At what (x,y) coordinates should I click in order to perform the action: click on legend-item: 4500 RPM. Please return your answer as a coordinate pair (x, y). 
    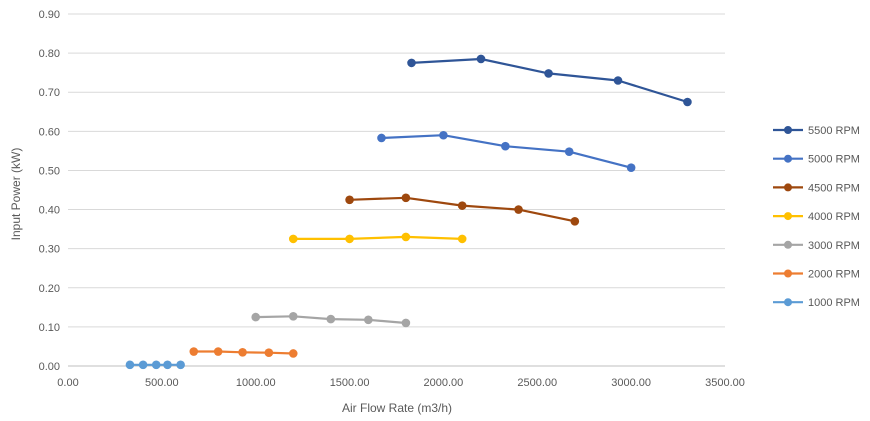
    Looking at the image, I should click on (816, 188).